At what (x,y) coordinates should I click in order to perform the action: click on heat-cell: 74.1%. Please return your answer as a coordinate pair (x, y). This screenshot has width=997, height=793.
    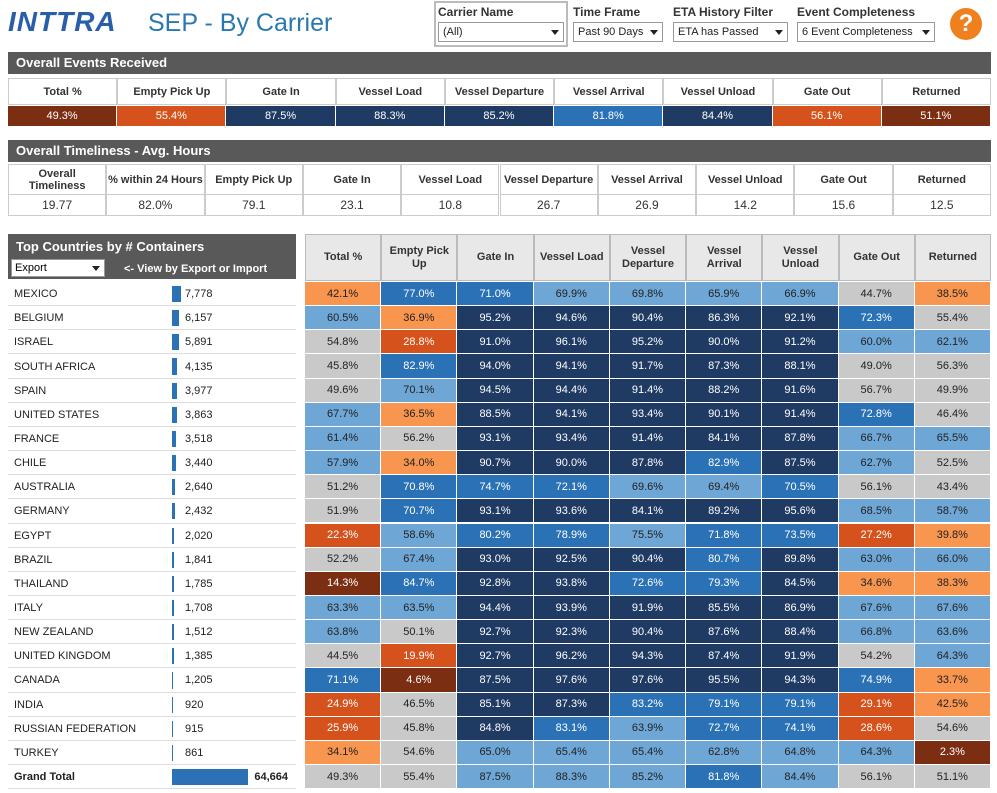
    Looking at the image, I should click on (800, 728).